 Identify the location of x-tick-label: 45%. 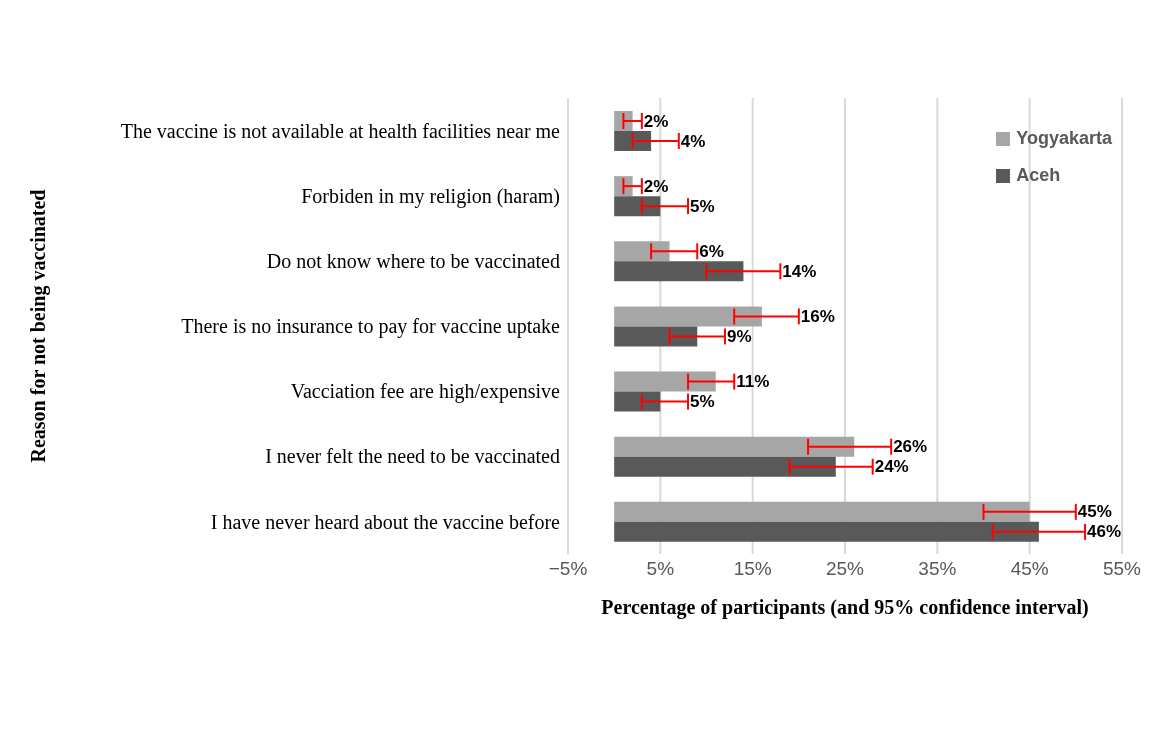
(1029, 569).